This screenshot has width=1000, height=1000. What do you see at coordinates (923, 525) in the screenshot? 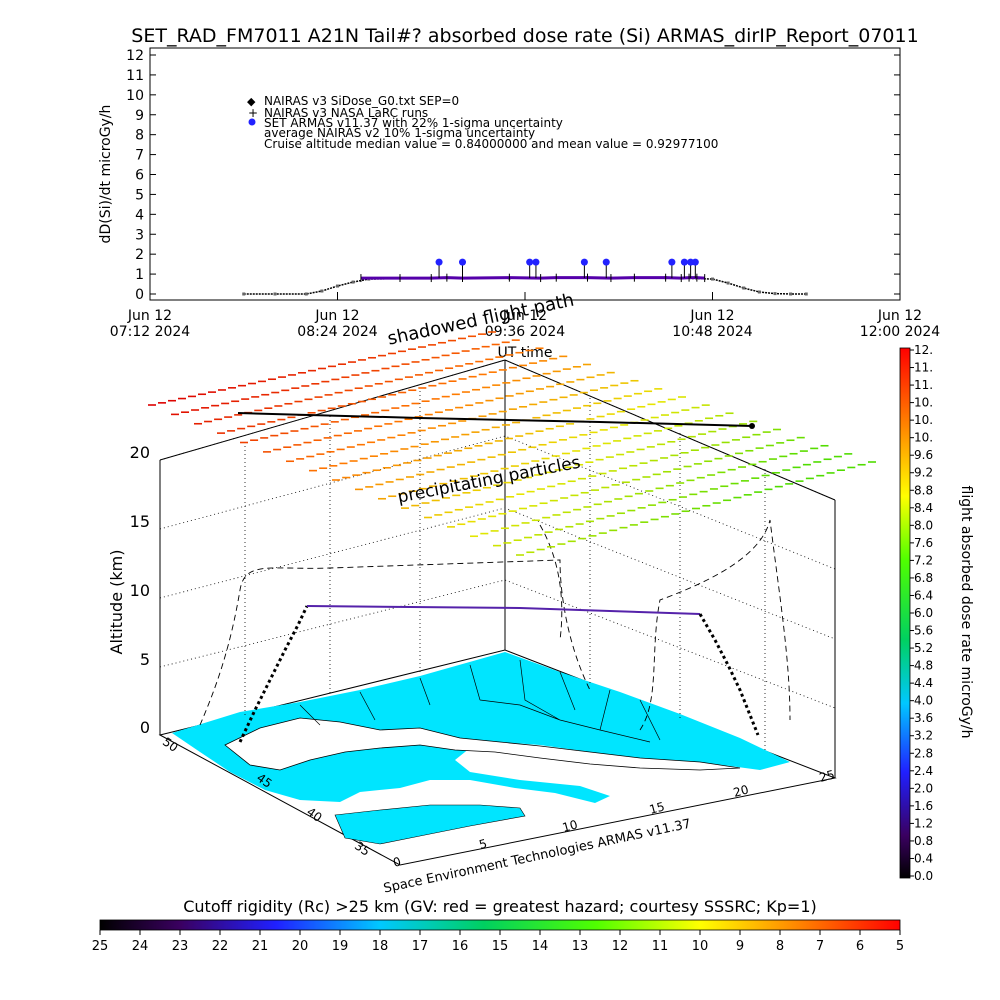
I see `colorbar-tick-label: 8.0` at bounding box center [923, 525].